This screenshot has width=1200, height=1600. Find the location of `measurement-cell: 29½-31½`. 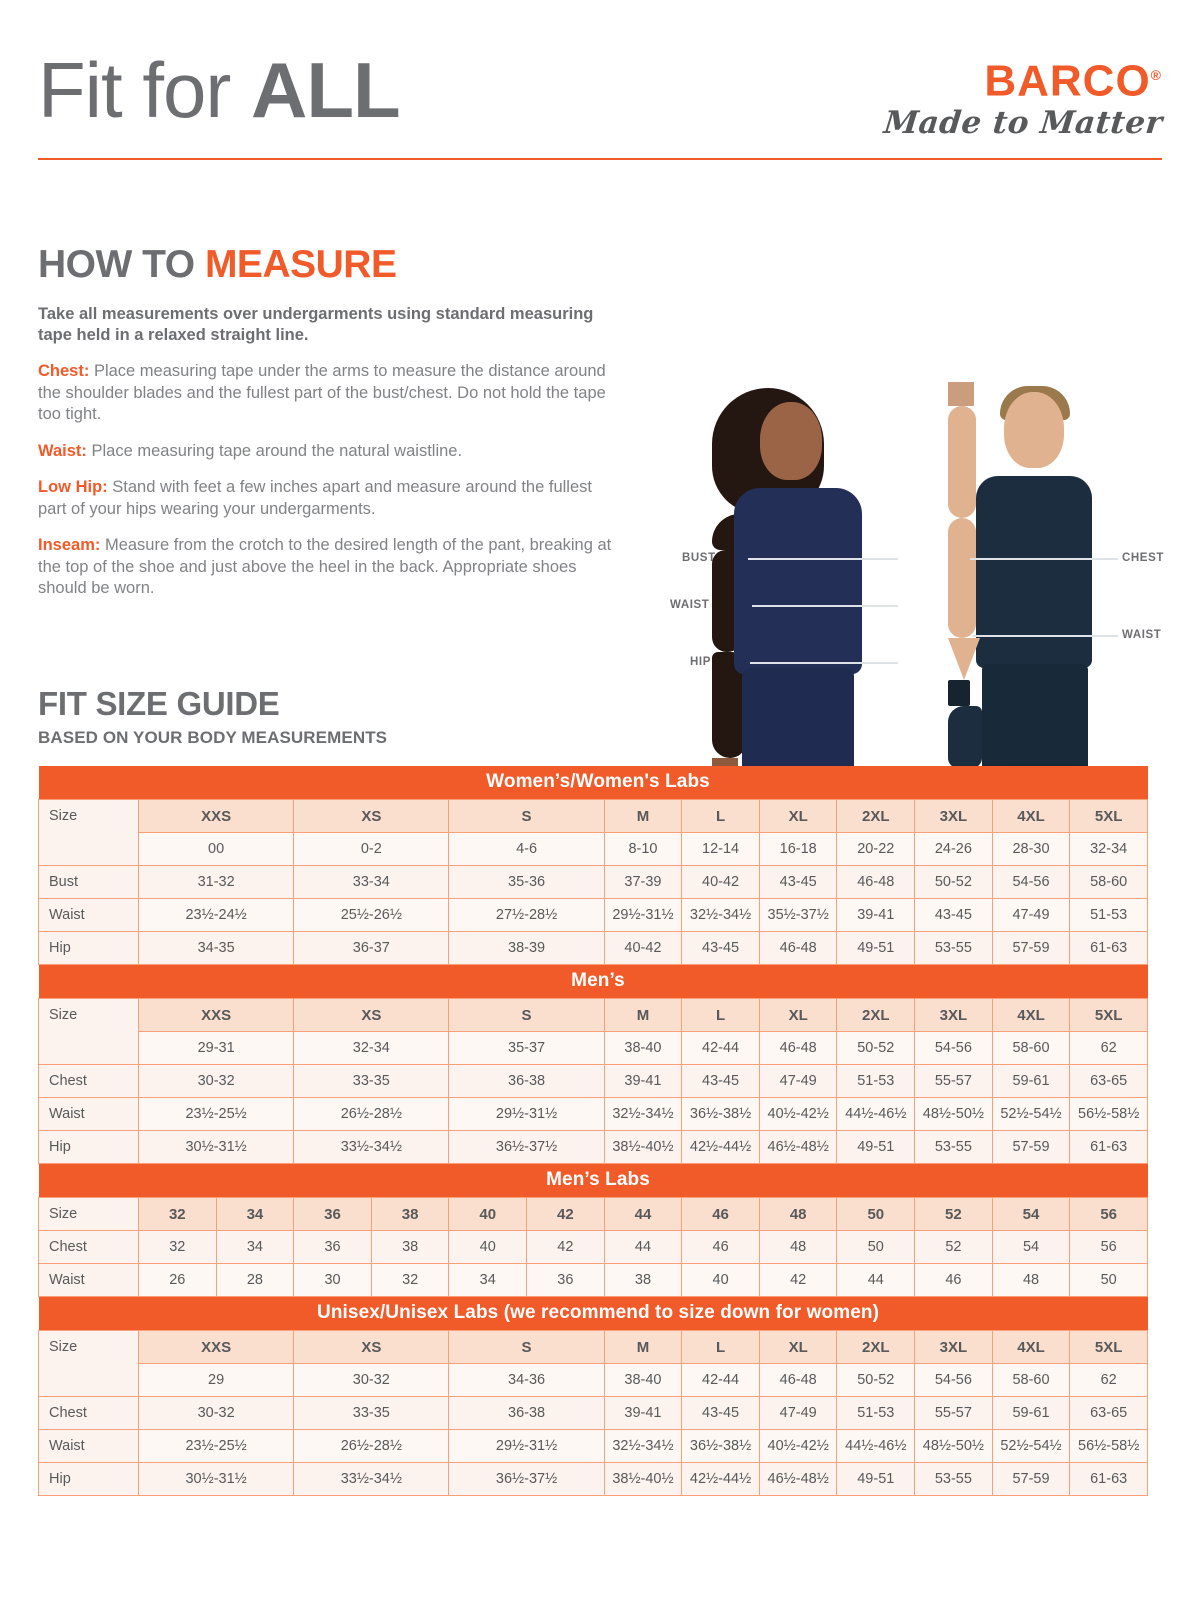

measurement-cell: 29½-31½ is located at coordinates (643, 915).